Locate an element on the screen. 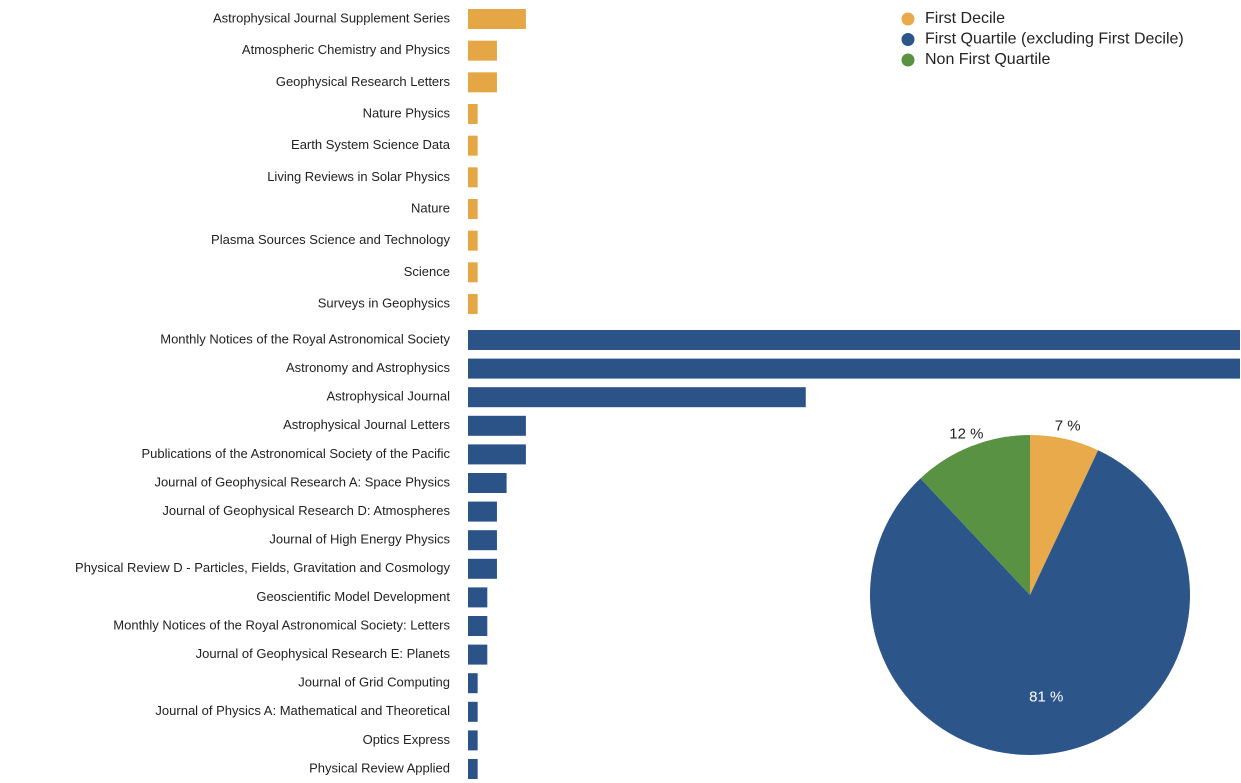 This screenshot has height=783, width=1241. bar-label: Optics Express is located at coordinates (407, 739).